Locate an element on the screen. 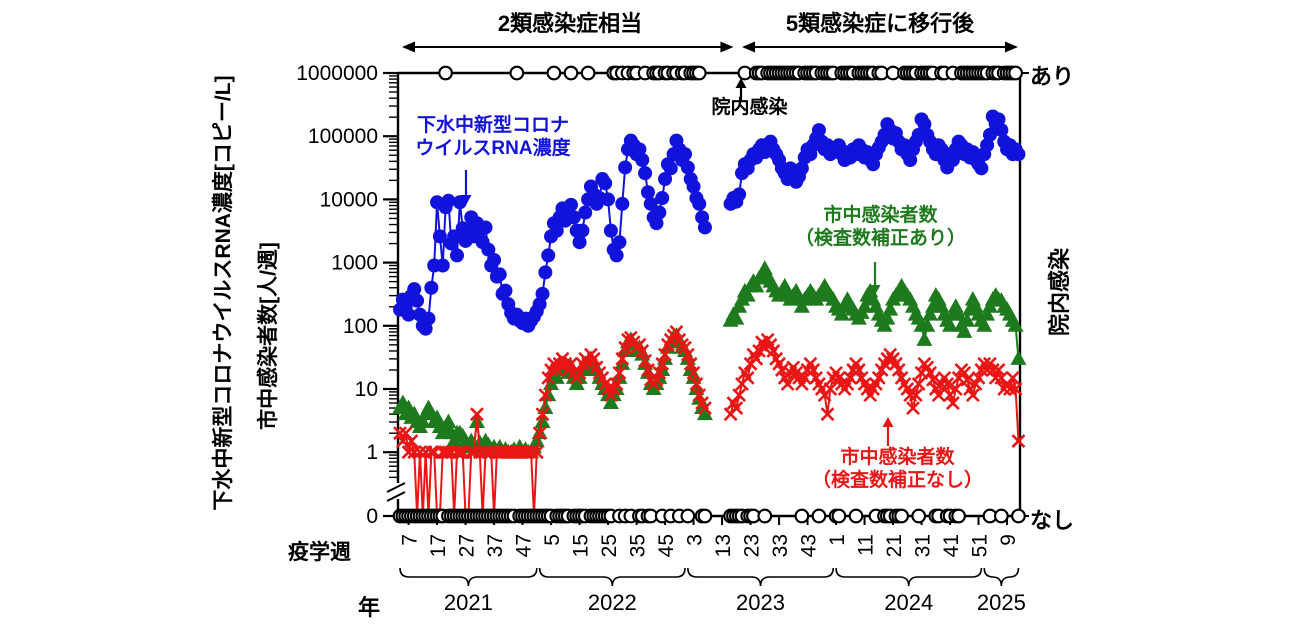 Image resolution: width=1300 pixels, height=628 pixels. svg-text: 11 is located at coordinates (866, 545).